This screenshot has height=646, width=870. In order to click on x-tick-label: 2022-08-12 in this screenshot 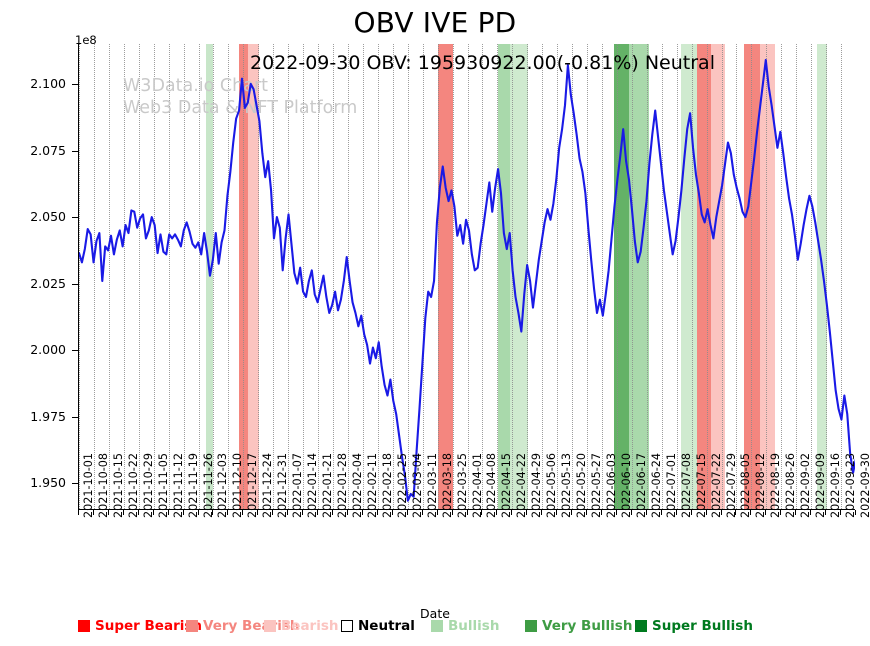, I will do `click(761, 485)`.